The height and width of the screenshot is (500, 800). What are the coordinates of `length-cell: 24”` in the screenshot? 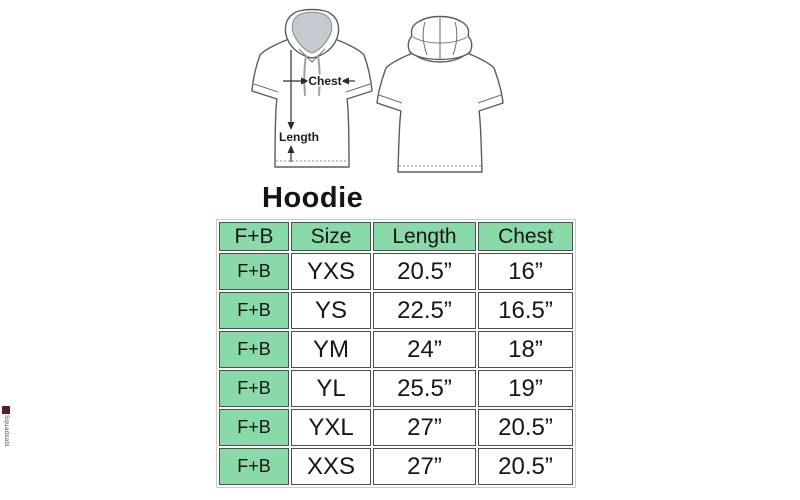 It's located at (424, 349).